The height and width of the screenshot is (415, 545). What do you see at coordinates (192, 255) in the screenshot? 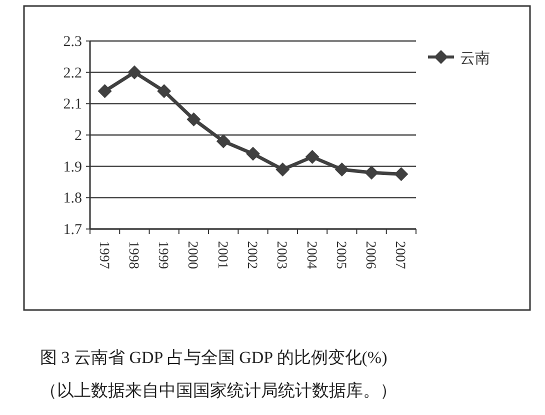
I see `x-tick-label: 2000` at bounding box center [192, 255].